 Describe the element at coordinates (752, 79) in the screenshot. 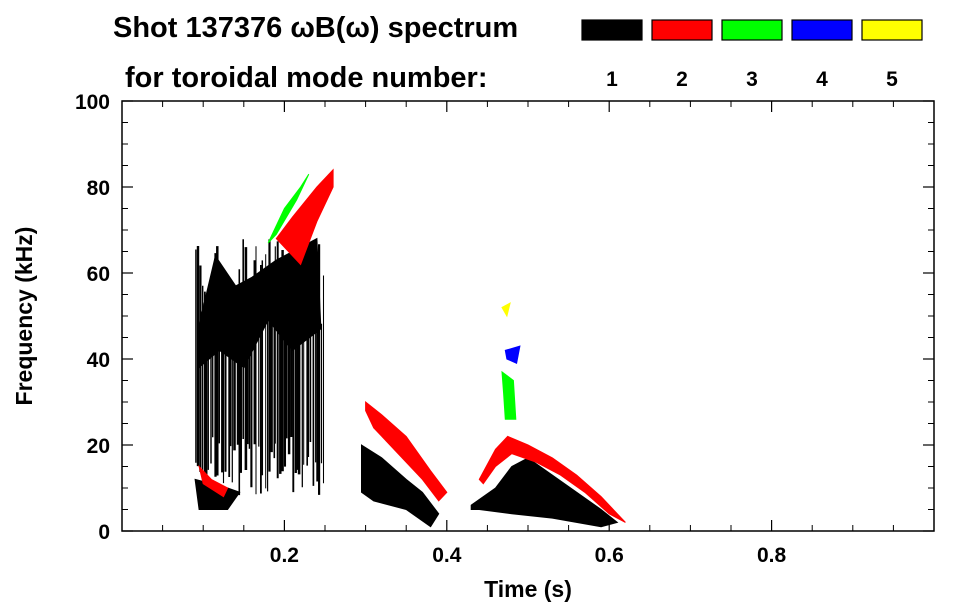

I see `legend-label-mode-3: 3` at that location.